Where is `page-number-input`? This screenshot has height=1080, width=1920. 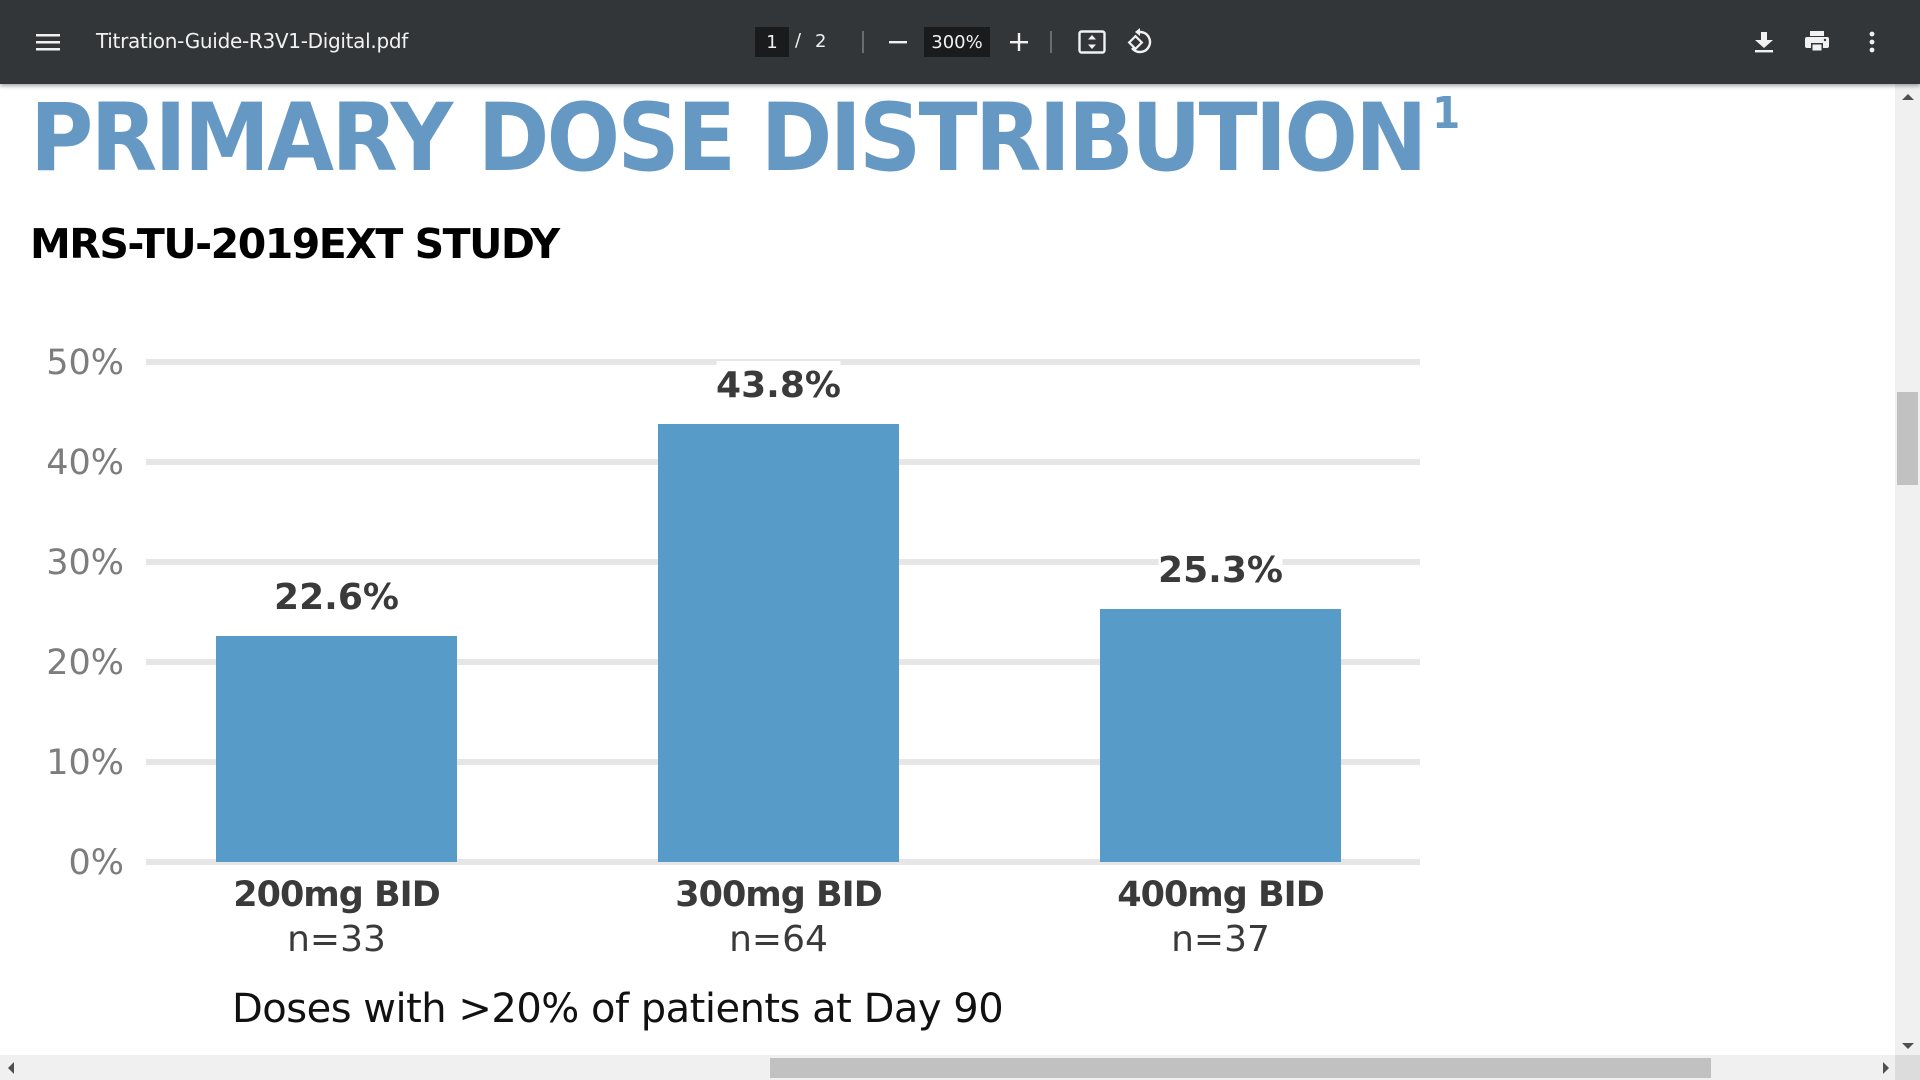 page-number-input is located at coordinates (772, 42).